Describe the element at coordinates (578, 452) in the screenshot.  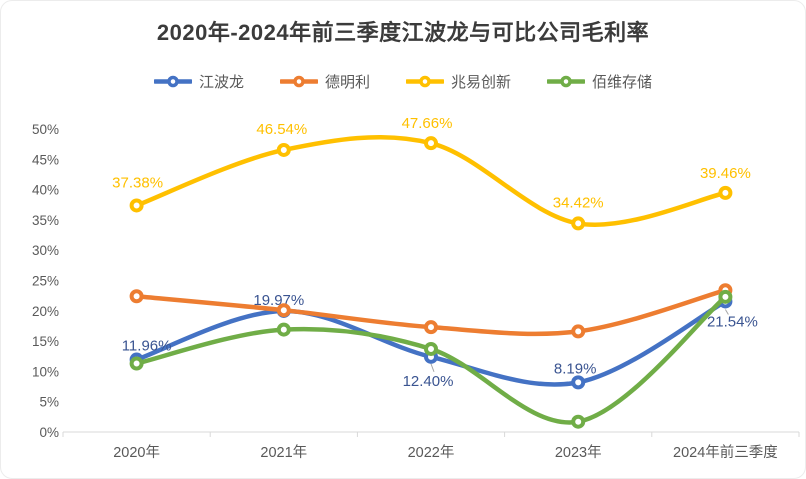
I see `x-axis-tick-label: 2023年` at that location.